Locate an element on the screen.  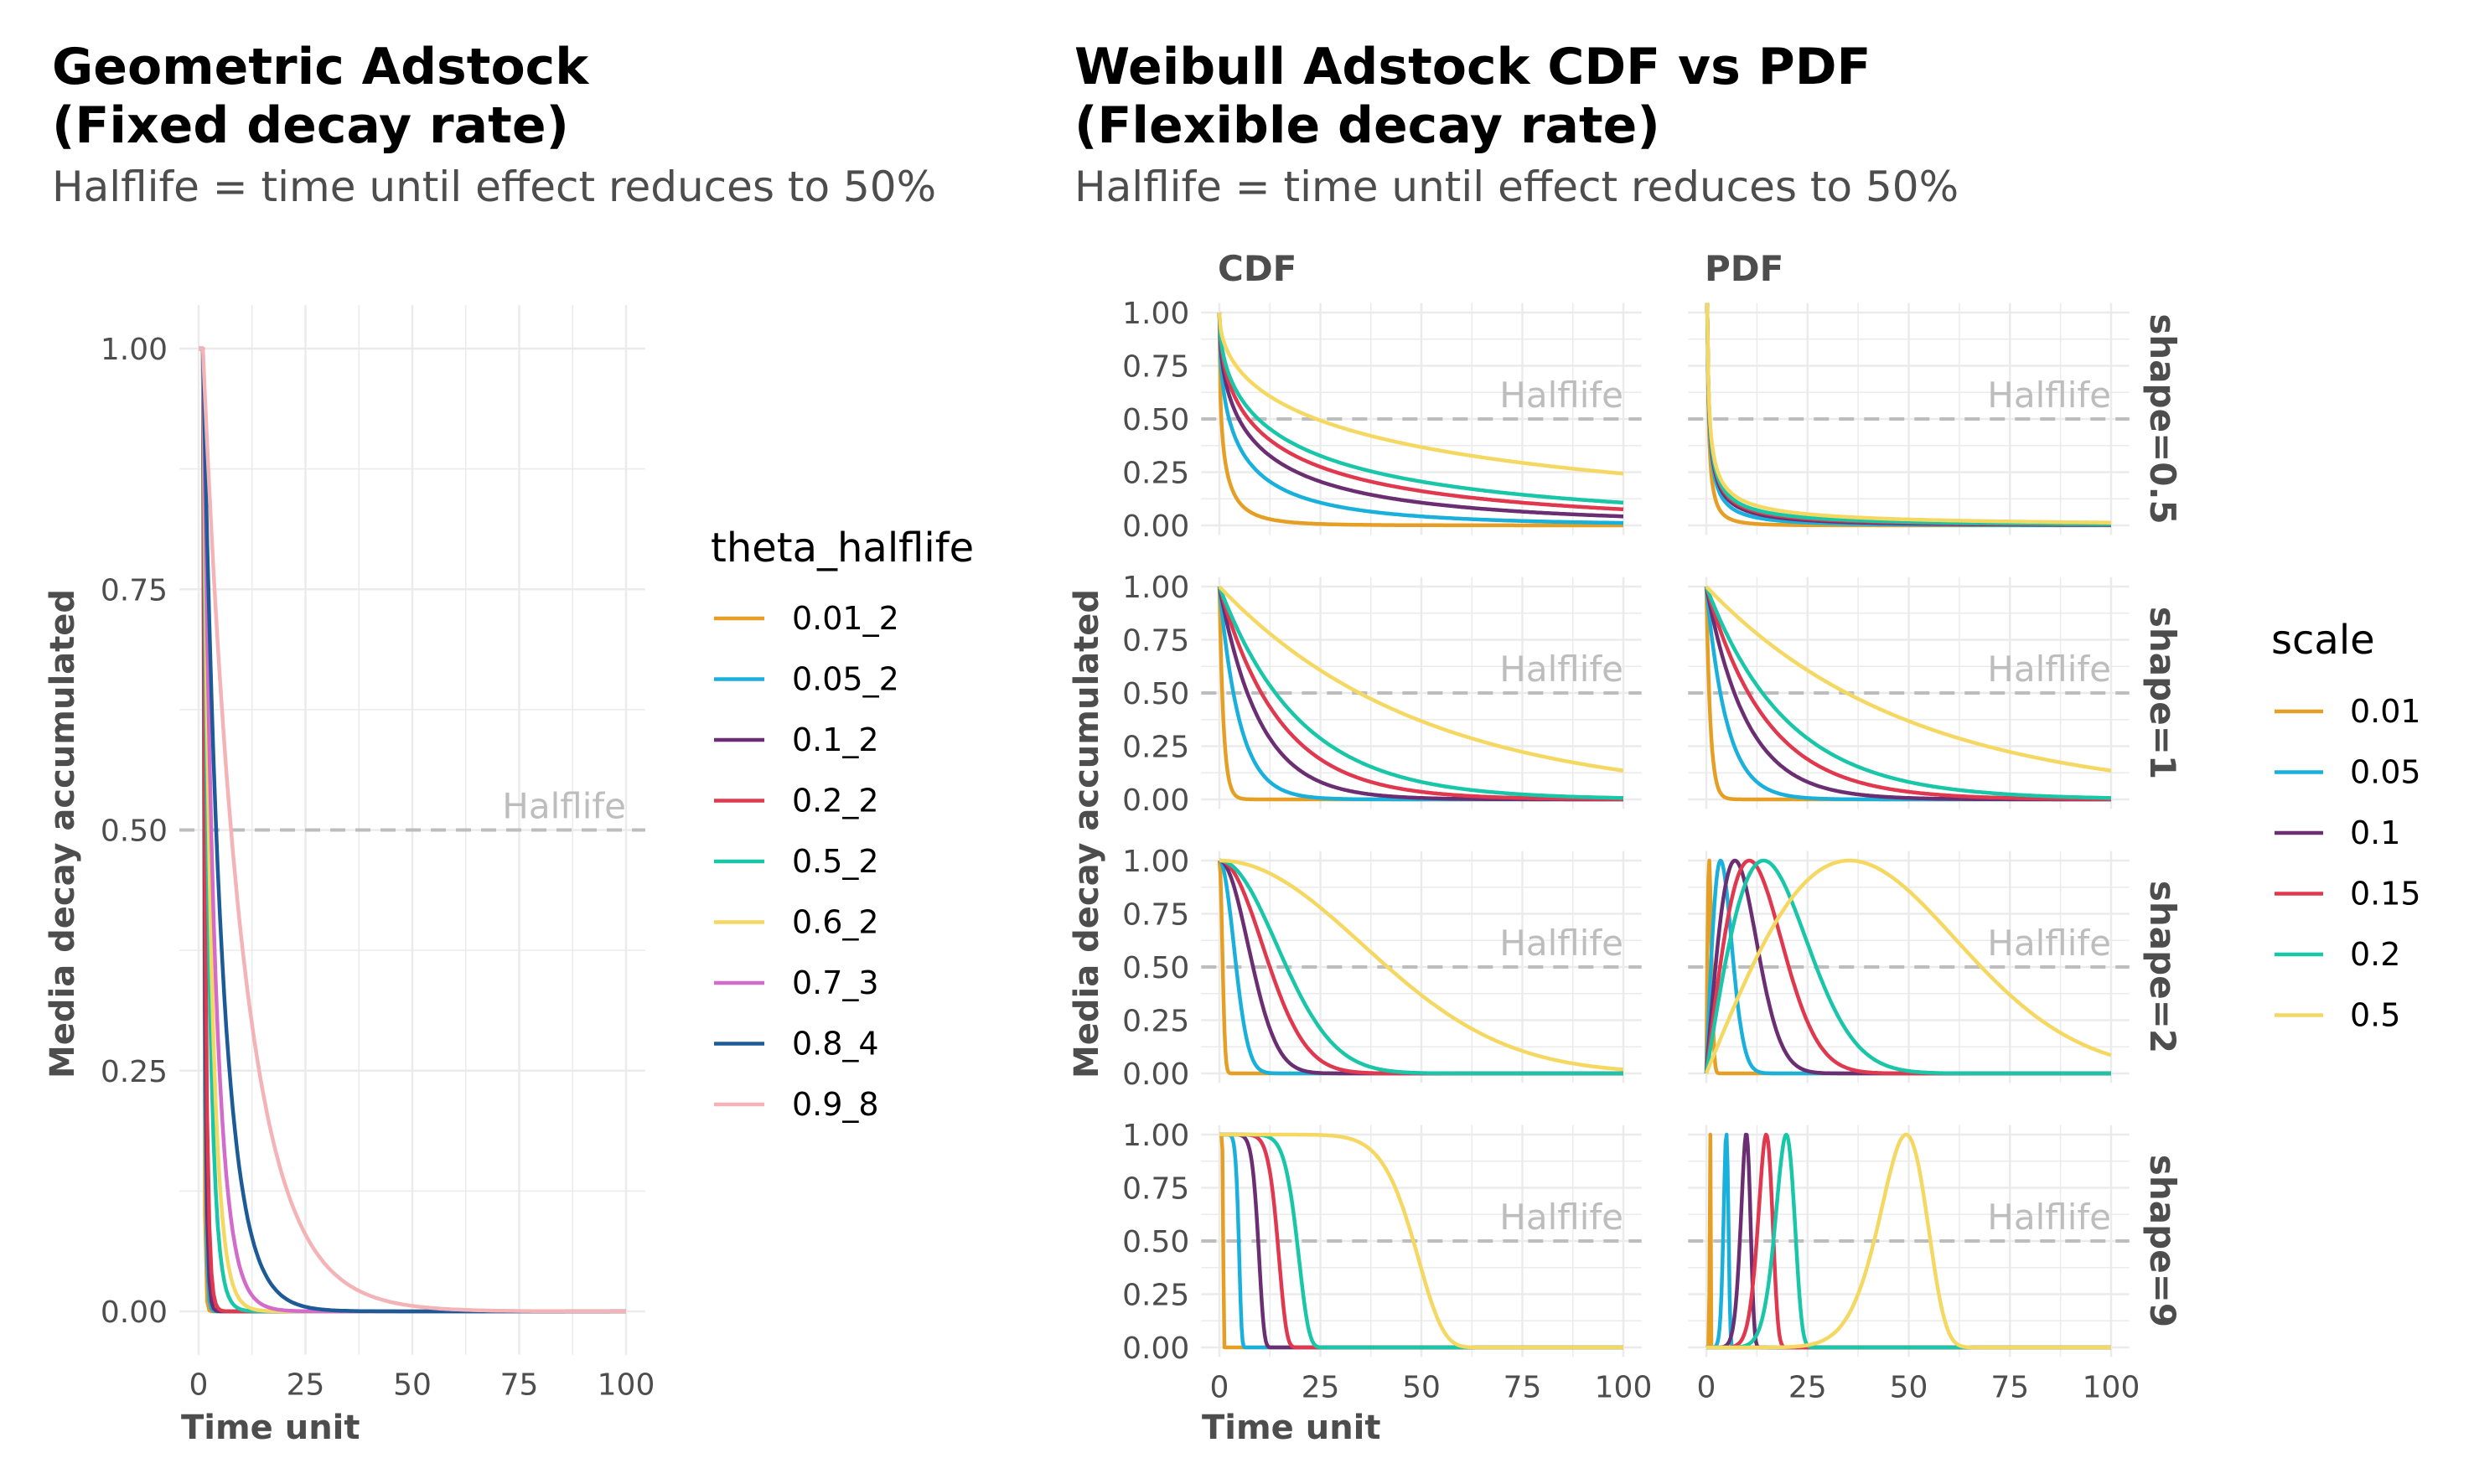
weibull-line-PDF-shape=1-0.15 is located at coordinates (1908, 693).